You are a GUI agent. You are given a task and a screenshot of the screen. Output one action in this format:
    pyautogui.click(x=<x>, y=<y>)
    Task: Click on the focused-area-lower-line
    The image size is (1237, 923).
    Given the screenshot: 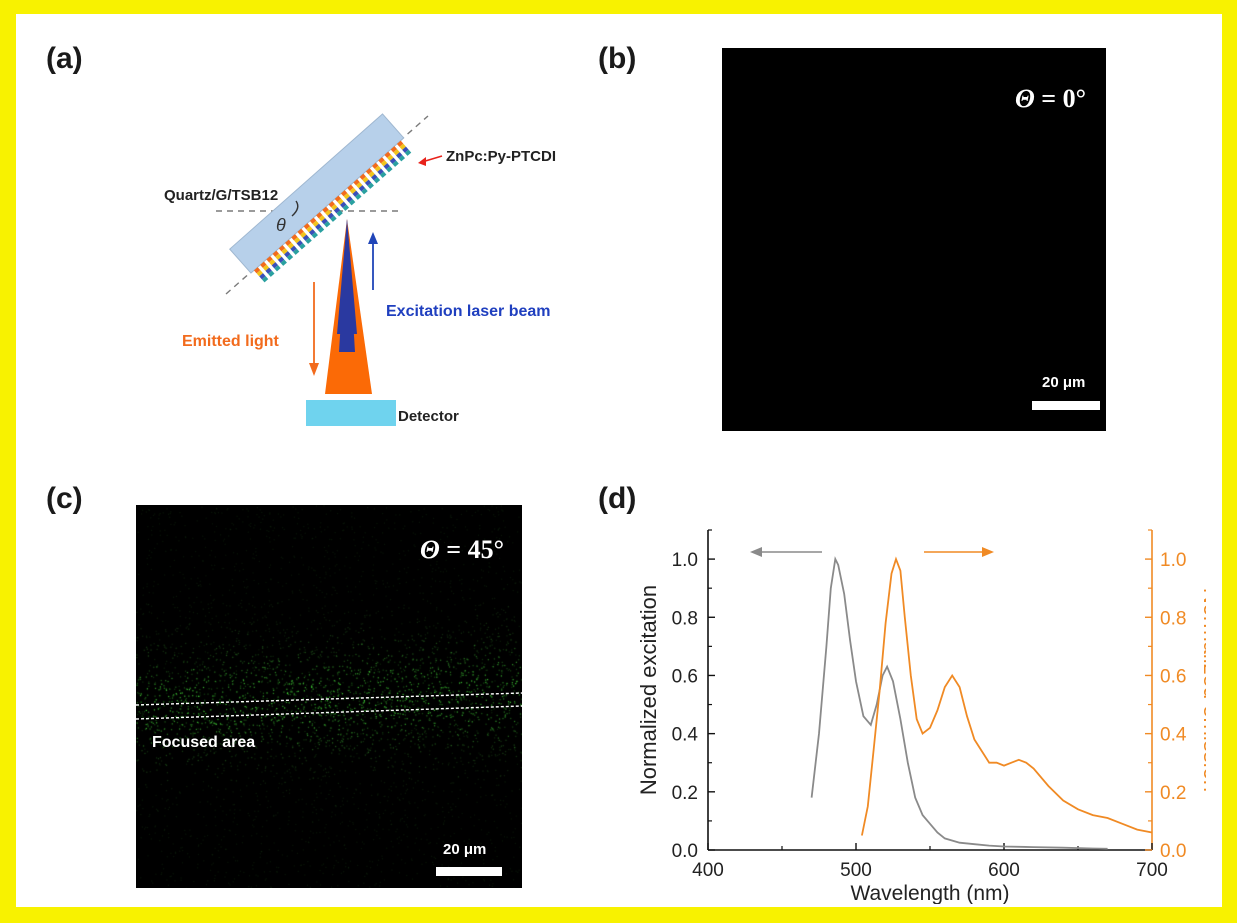 What is the action you would take?
    pyautogui.click(x=329, y=712)
    